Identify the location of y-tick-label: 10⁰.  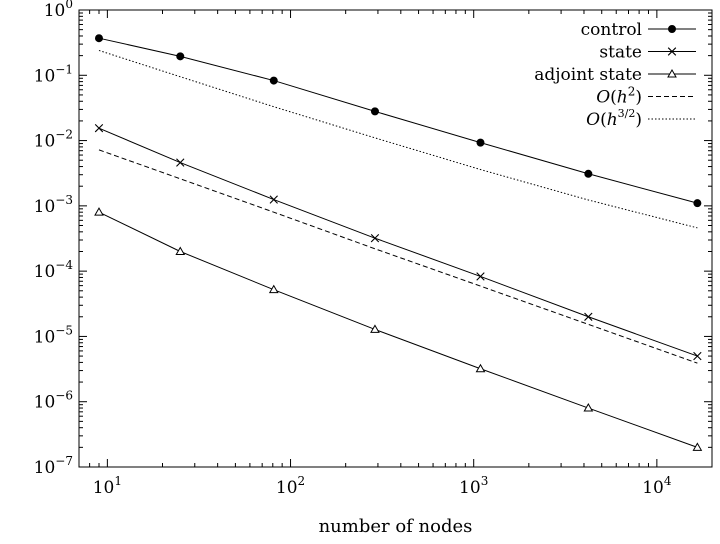
(58, 10).